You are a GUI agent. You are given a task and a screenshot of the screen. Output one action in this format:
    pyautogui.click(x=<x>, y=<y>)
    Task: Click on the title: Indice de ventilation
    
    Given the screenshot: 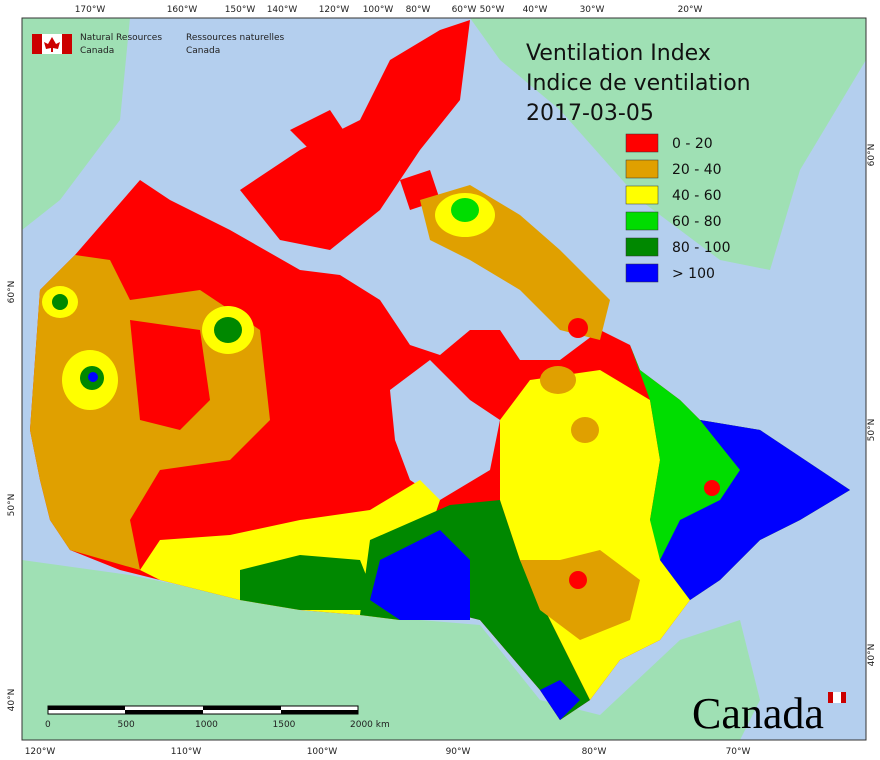 What is the action you would take?
    pyautogui.click(x=638, y=83)
    